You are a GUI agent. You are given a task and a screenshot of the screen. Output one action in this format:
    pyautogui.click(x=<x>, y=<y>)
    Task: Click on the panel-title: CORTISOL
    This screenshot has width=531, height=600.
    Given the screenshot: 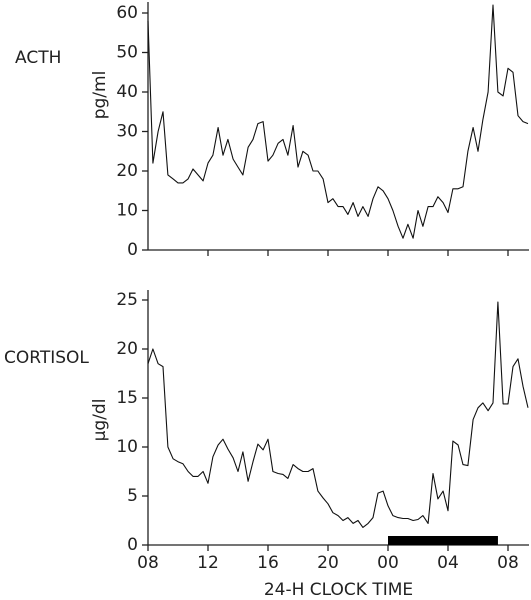 What is the action you would take?
    pyautogui.click(x=46, y=358)
    